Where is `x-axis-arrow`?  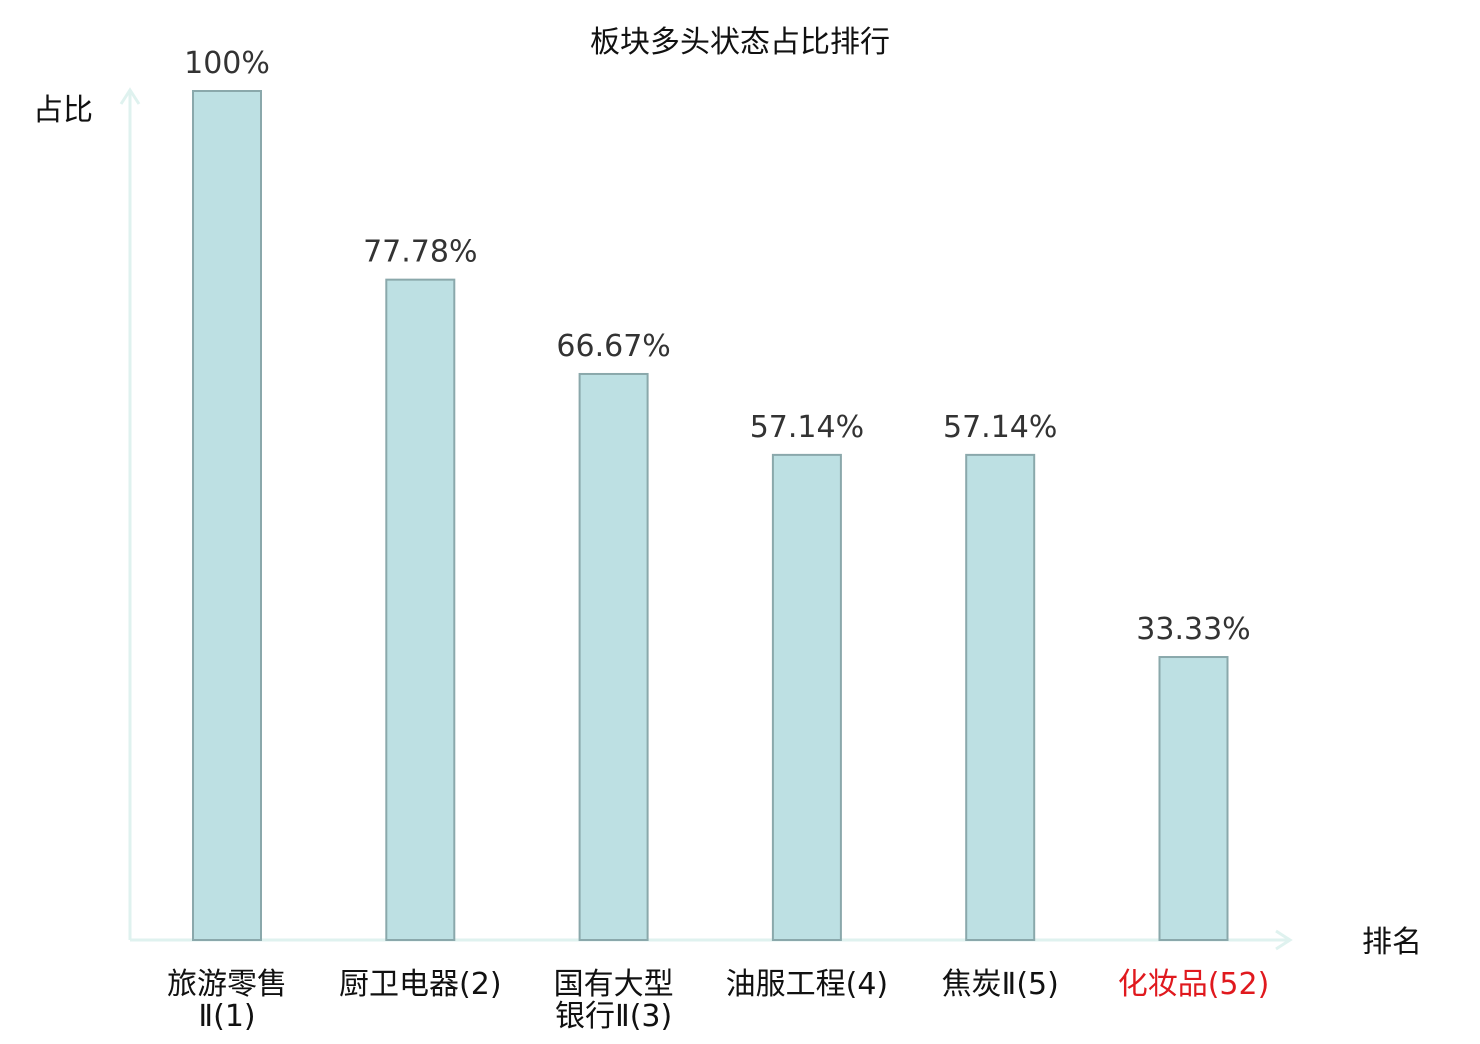 x-axis-arrow is located at coordinates (1284, 940).